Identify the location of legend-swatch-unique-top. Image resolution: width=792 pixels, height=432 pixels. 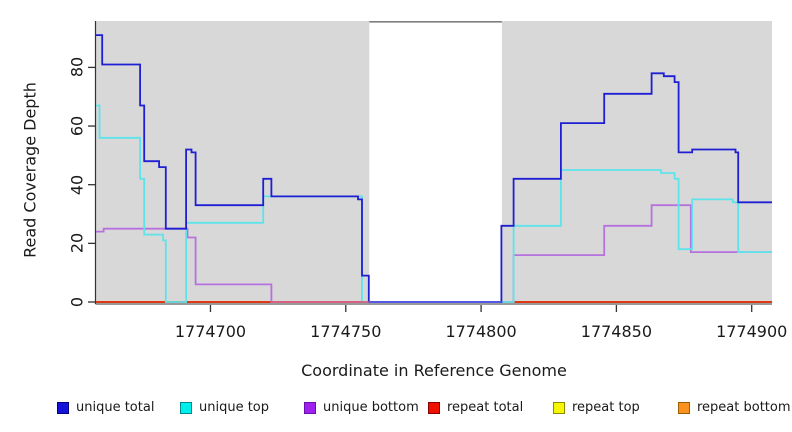
(186, 408).